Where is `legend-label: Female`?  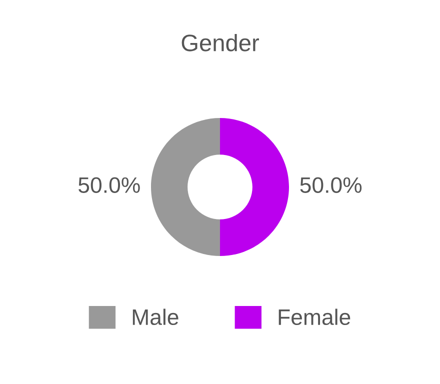 legend-label: Female is located at coordinates (314, 317).